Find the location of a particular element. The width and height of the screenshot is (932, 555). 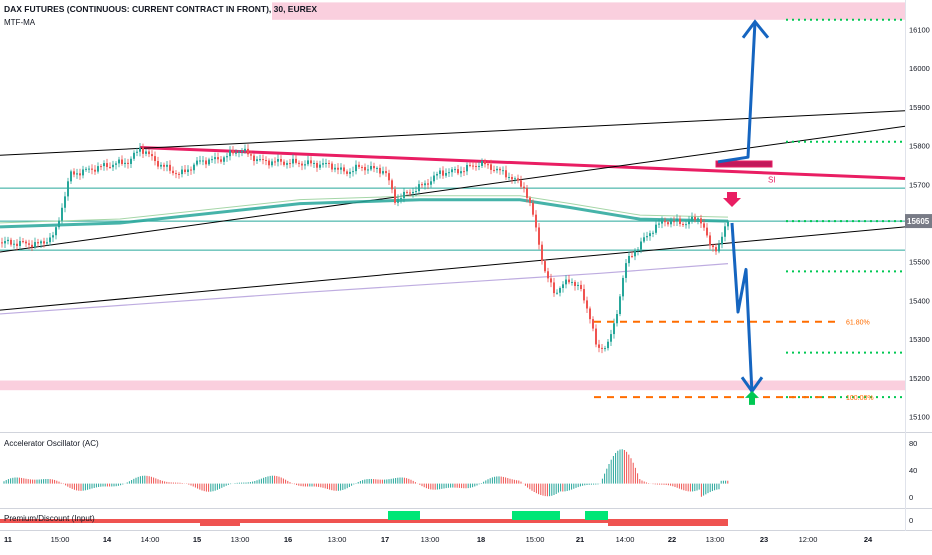

time-tick-label: 15:00 is located at coordinates (60, 539).